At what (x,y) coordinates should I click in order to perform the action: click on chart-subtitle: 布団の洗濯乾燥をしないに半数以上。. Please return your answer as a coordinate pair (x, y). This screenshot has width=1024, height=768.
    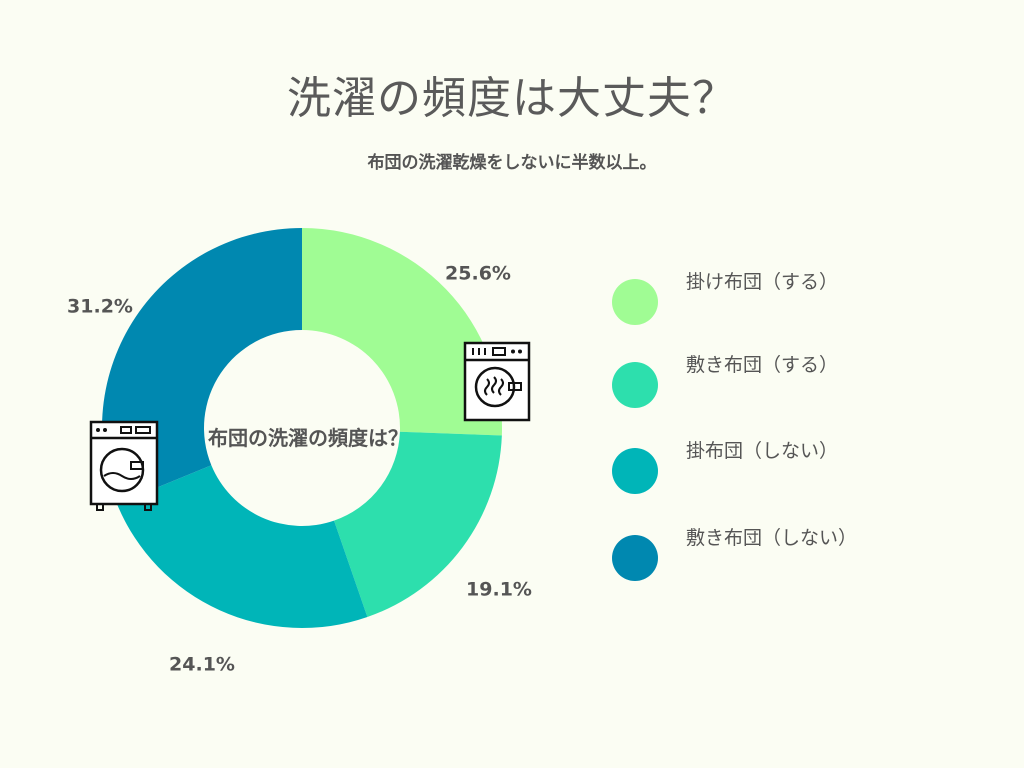
    Looking at the image, I should click on (512, 163).